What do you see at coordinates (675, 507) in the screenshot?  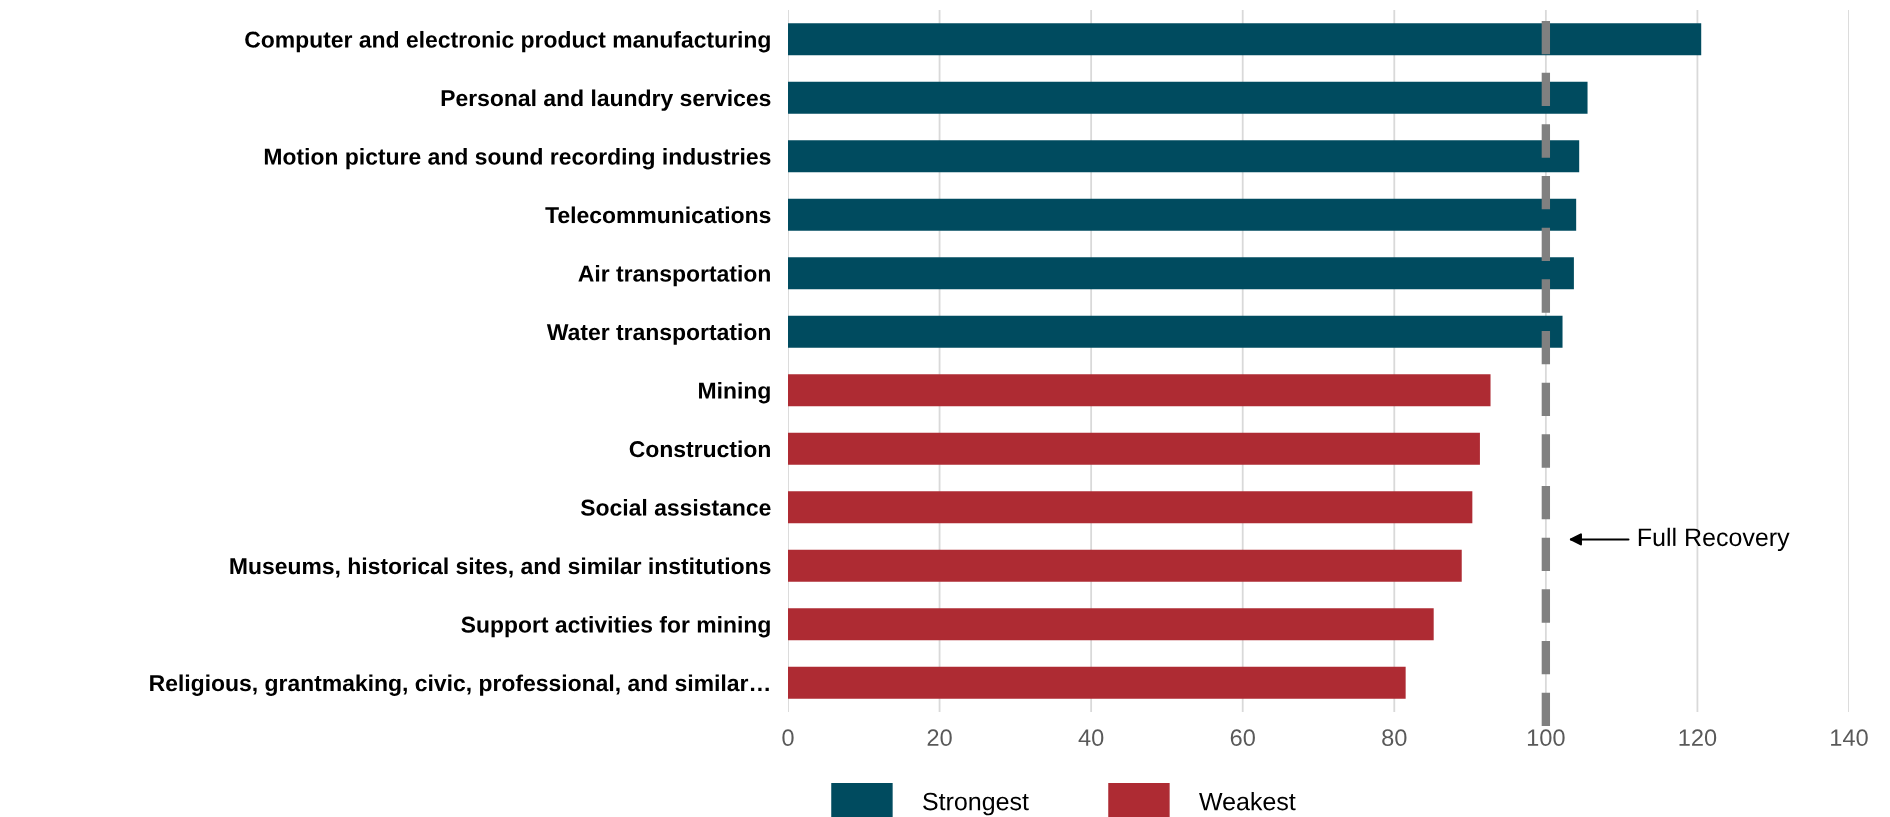 I see `y-tick-label: Social assistance` at bounding box center [675, 507].